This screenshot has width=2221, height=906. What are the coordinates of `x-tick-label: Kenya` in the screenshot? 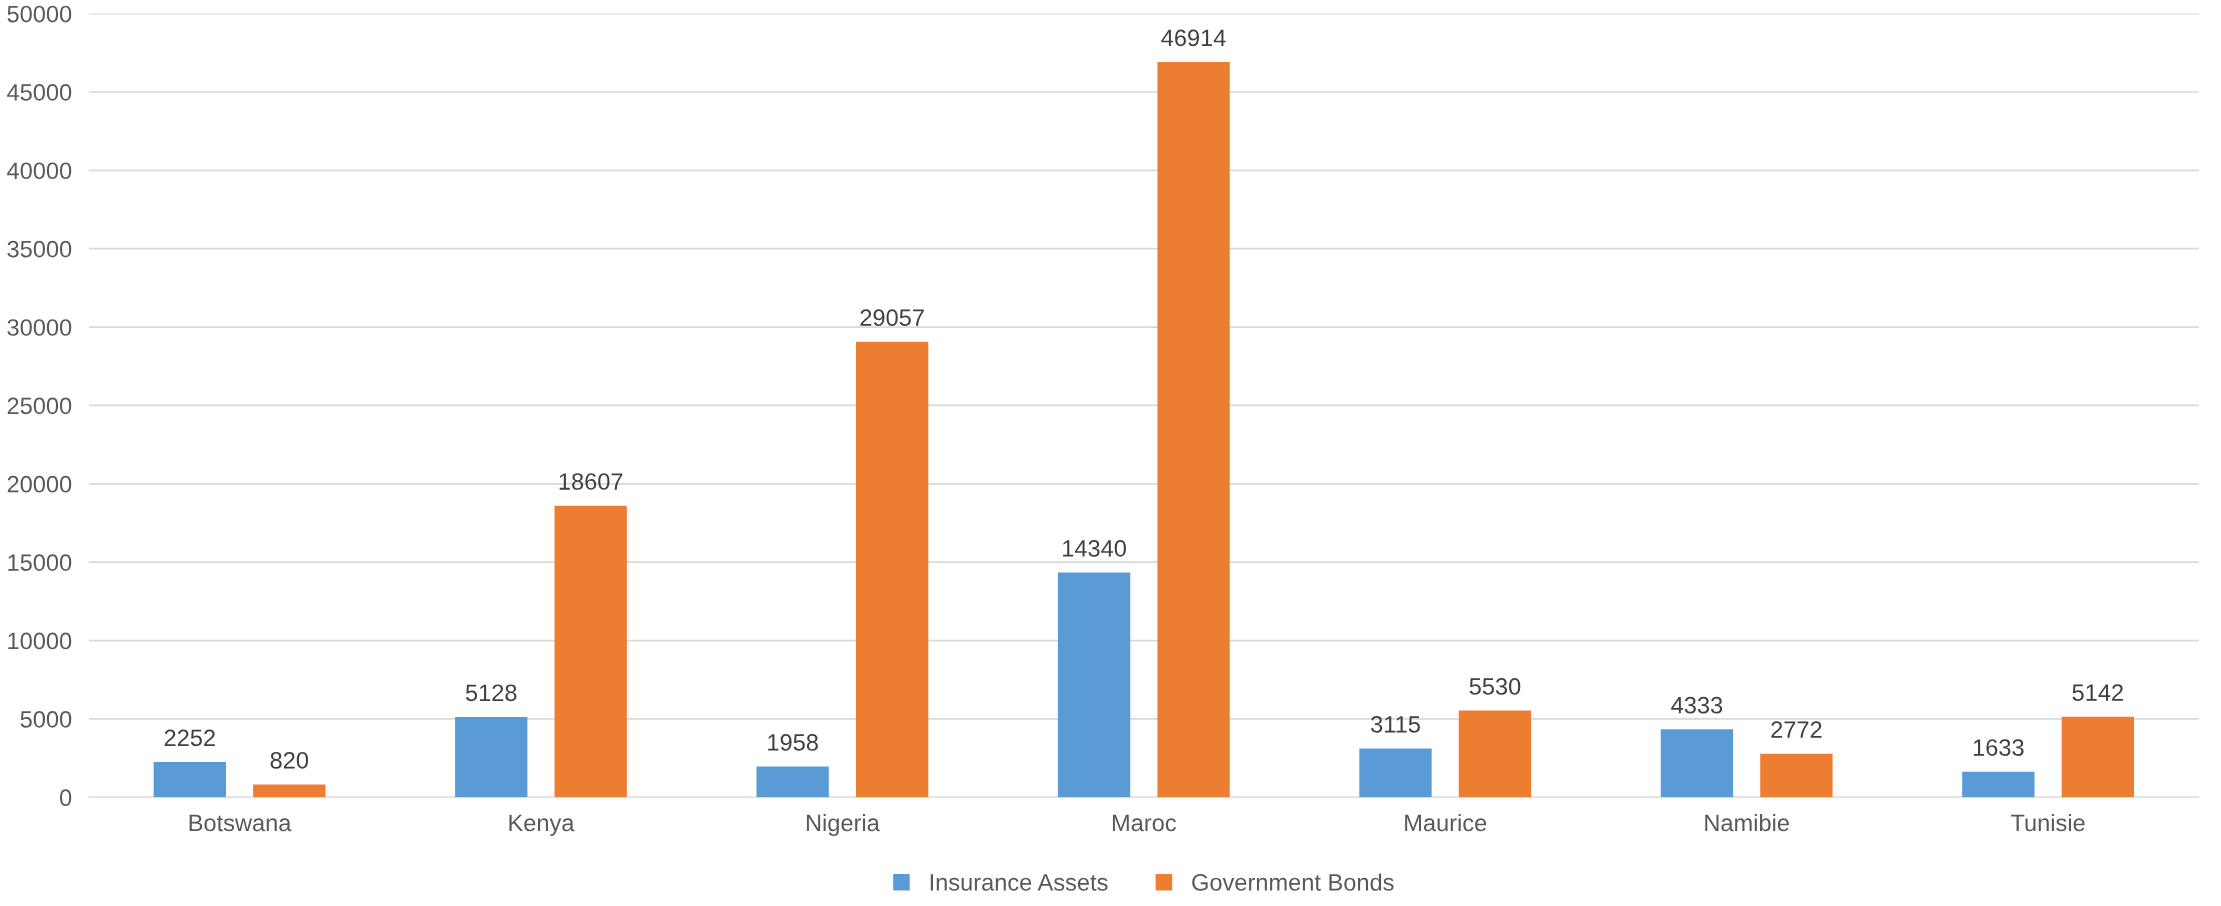 It's located at (542, 825).